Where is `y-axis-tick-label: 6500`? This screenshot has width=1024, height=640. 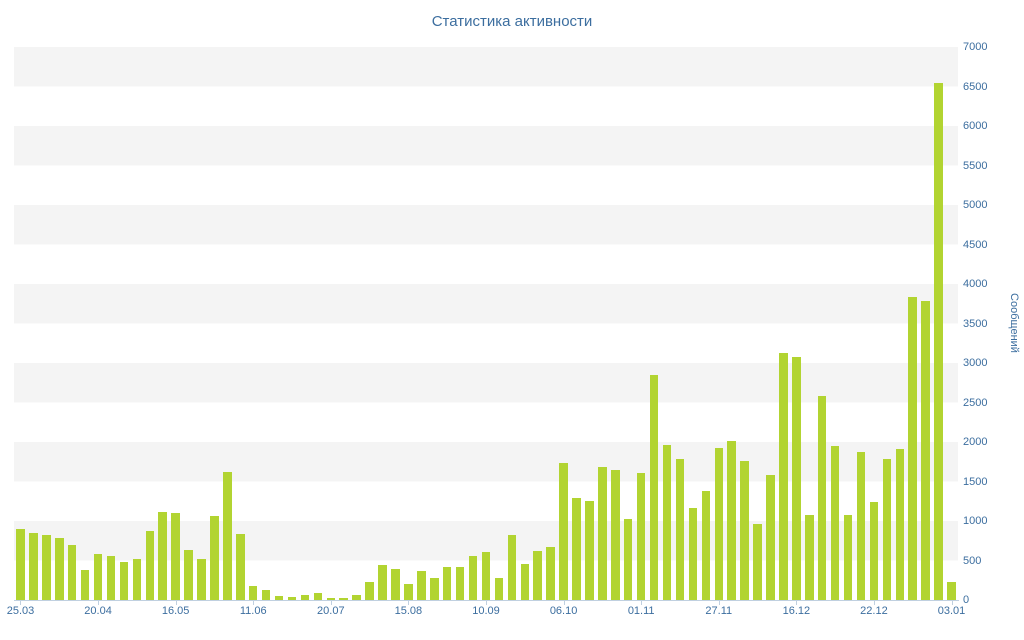 y-axis-tick-label: 6500 is located at coordinates (975, 86).